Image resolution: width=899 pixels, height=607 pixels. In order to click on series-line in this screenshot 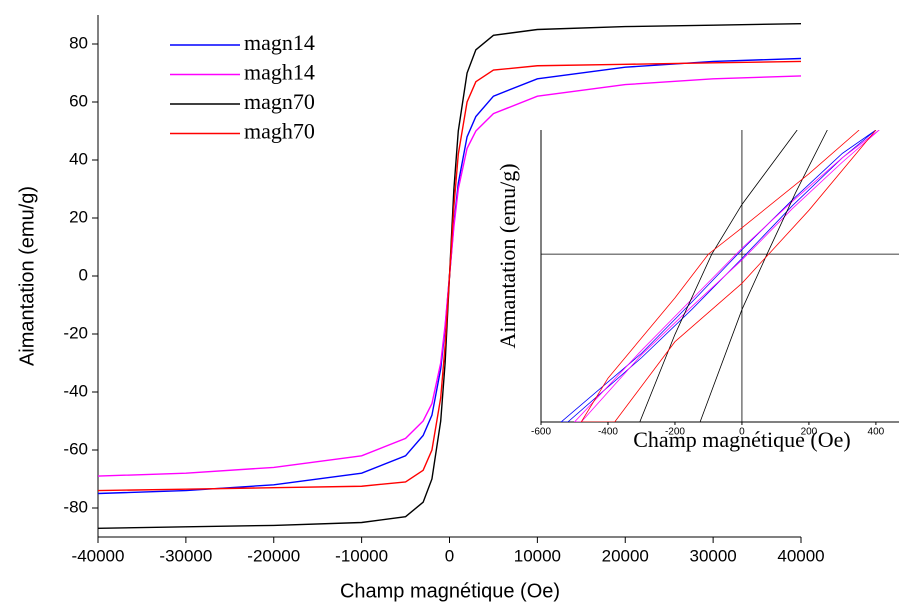, I will do `click(733, 276)`.